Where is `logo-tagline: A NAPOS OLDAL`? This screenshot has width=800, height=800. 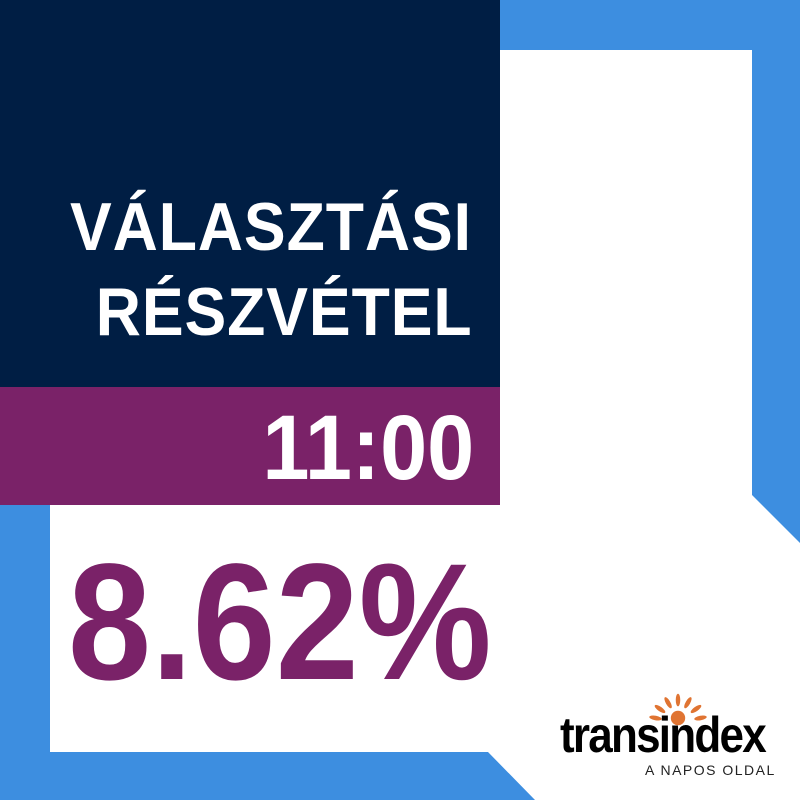
logo-tagline: A NAPOS OLDAL is located at coordinates (710, 770).